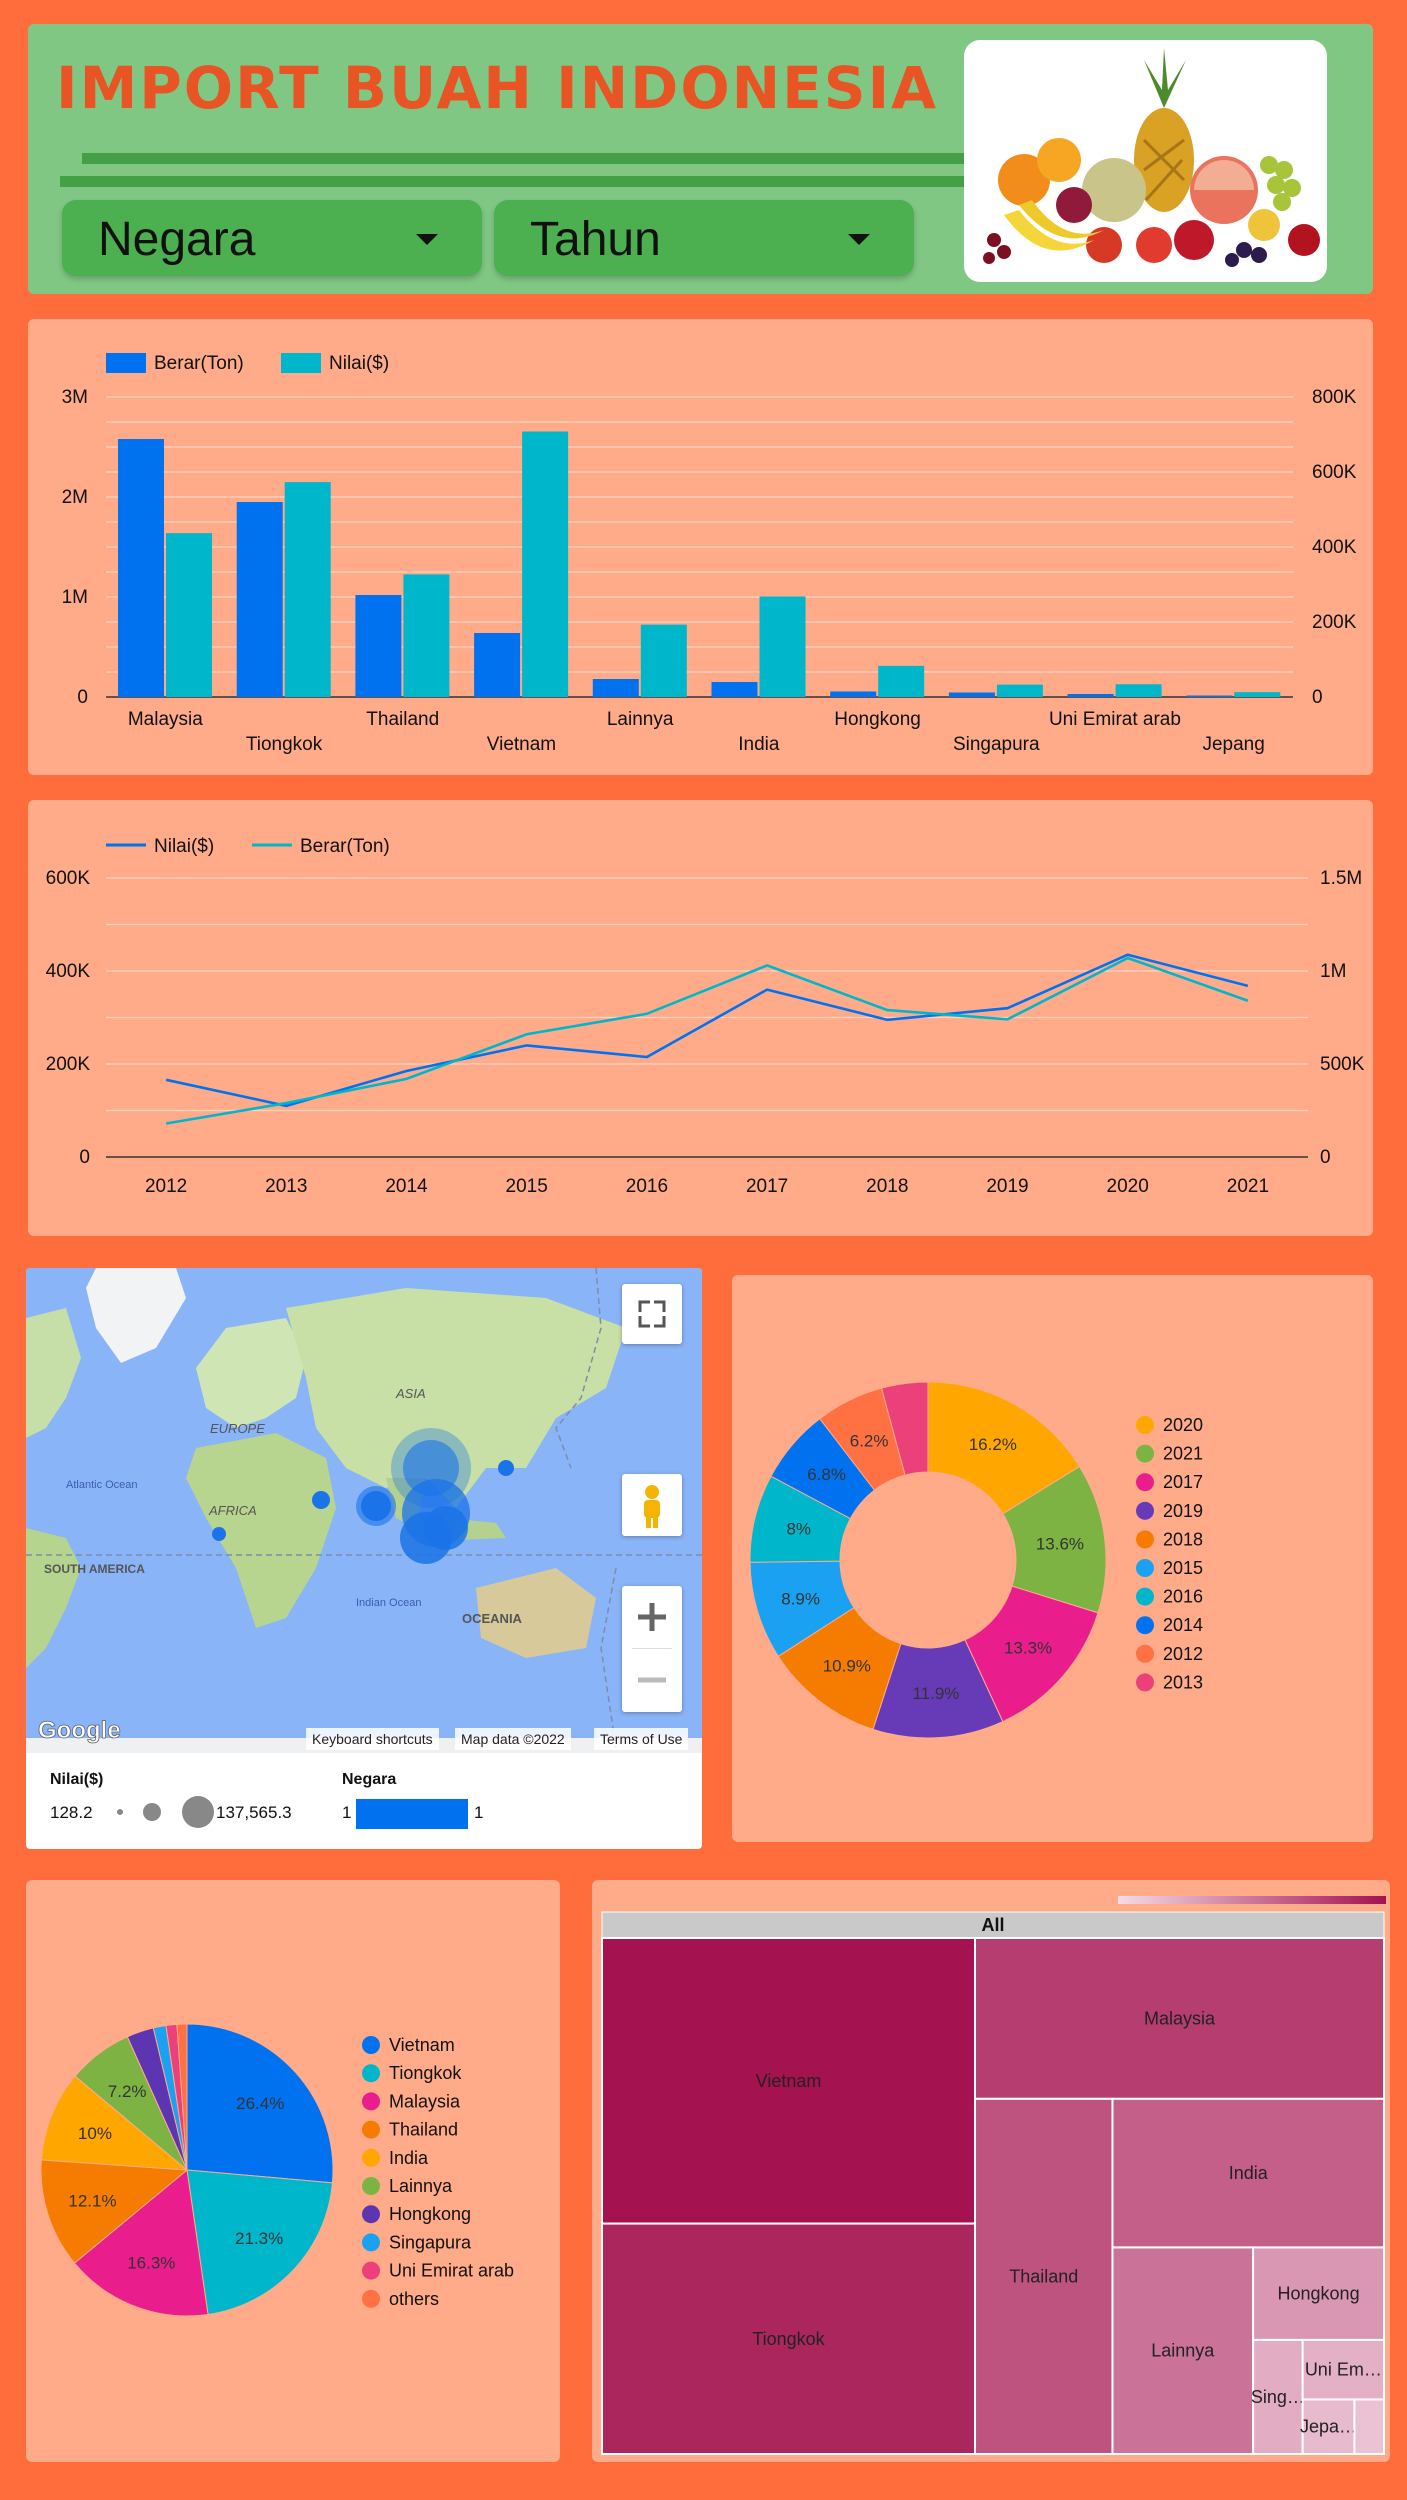 The height and width of the screenshot is (2500, 1407). Describe the element at coordinates (527, 1186) in the screenshot. I see `x-tick-label: 2015` at that location.